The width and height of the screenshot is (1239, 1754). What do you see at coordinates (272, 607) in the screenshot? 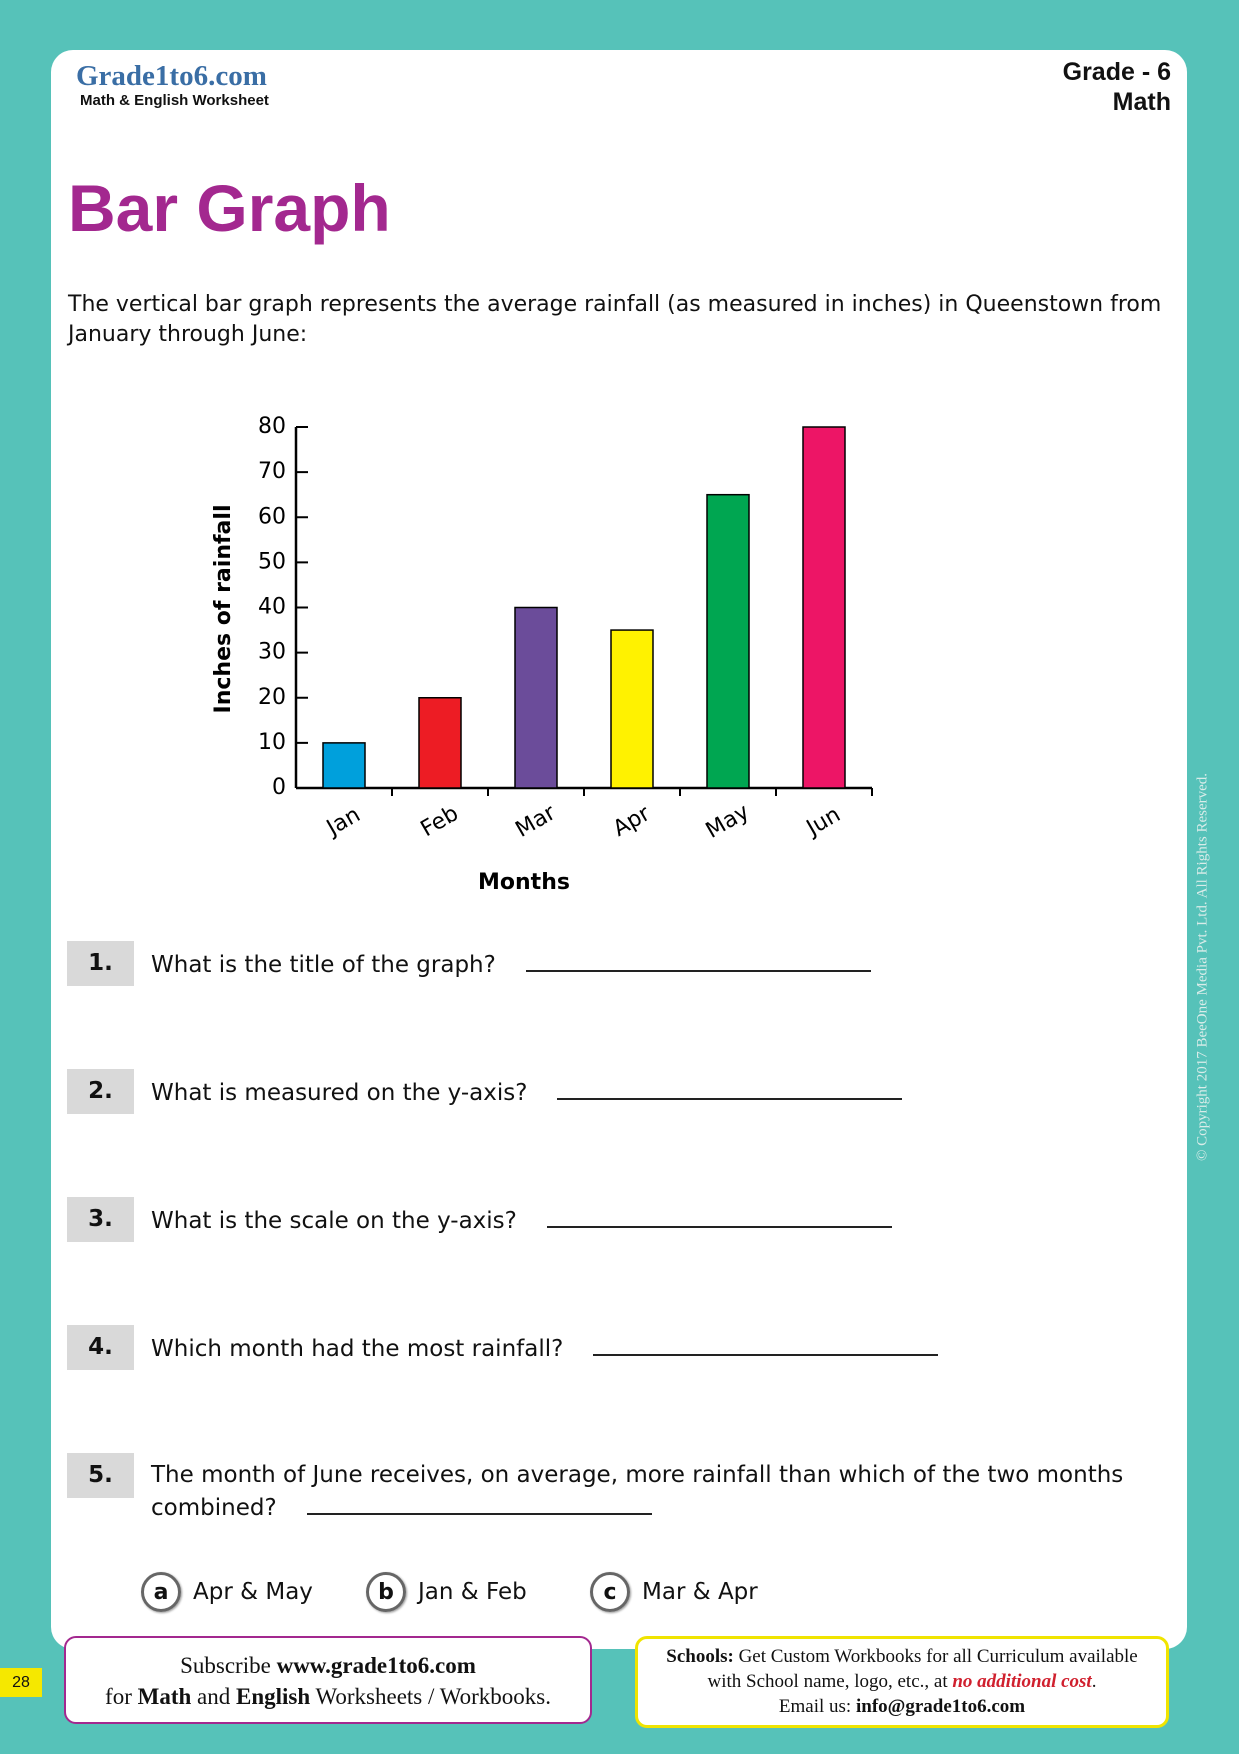
I see `y-tick-label: 40` at bounding box center [272, 607].